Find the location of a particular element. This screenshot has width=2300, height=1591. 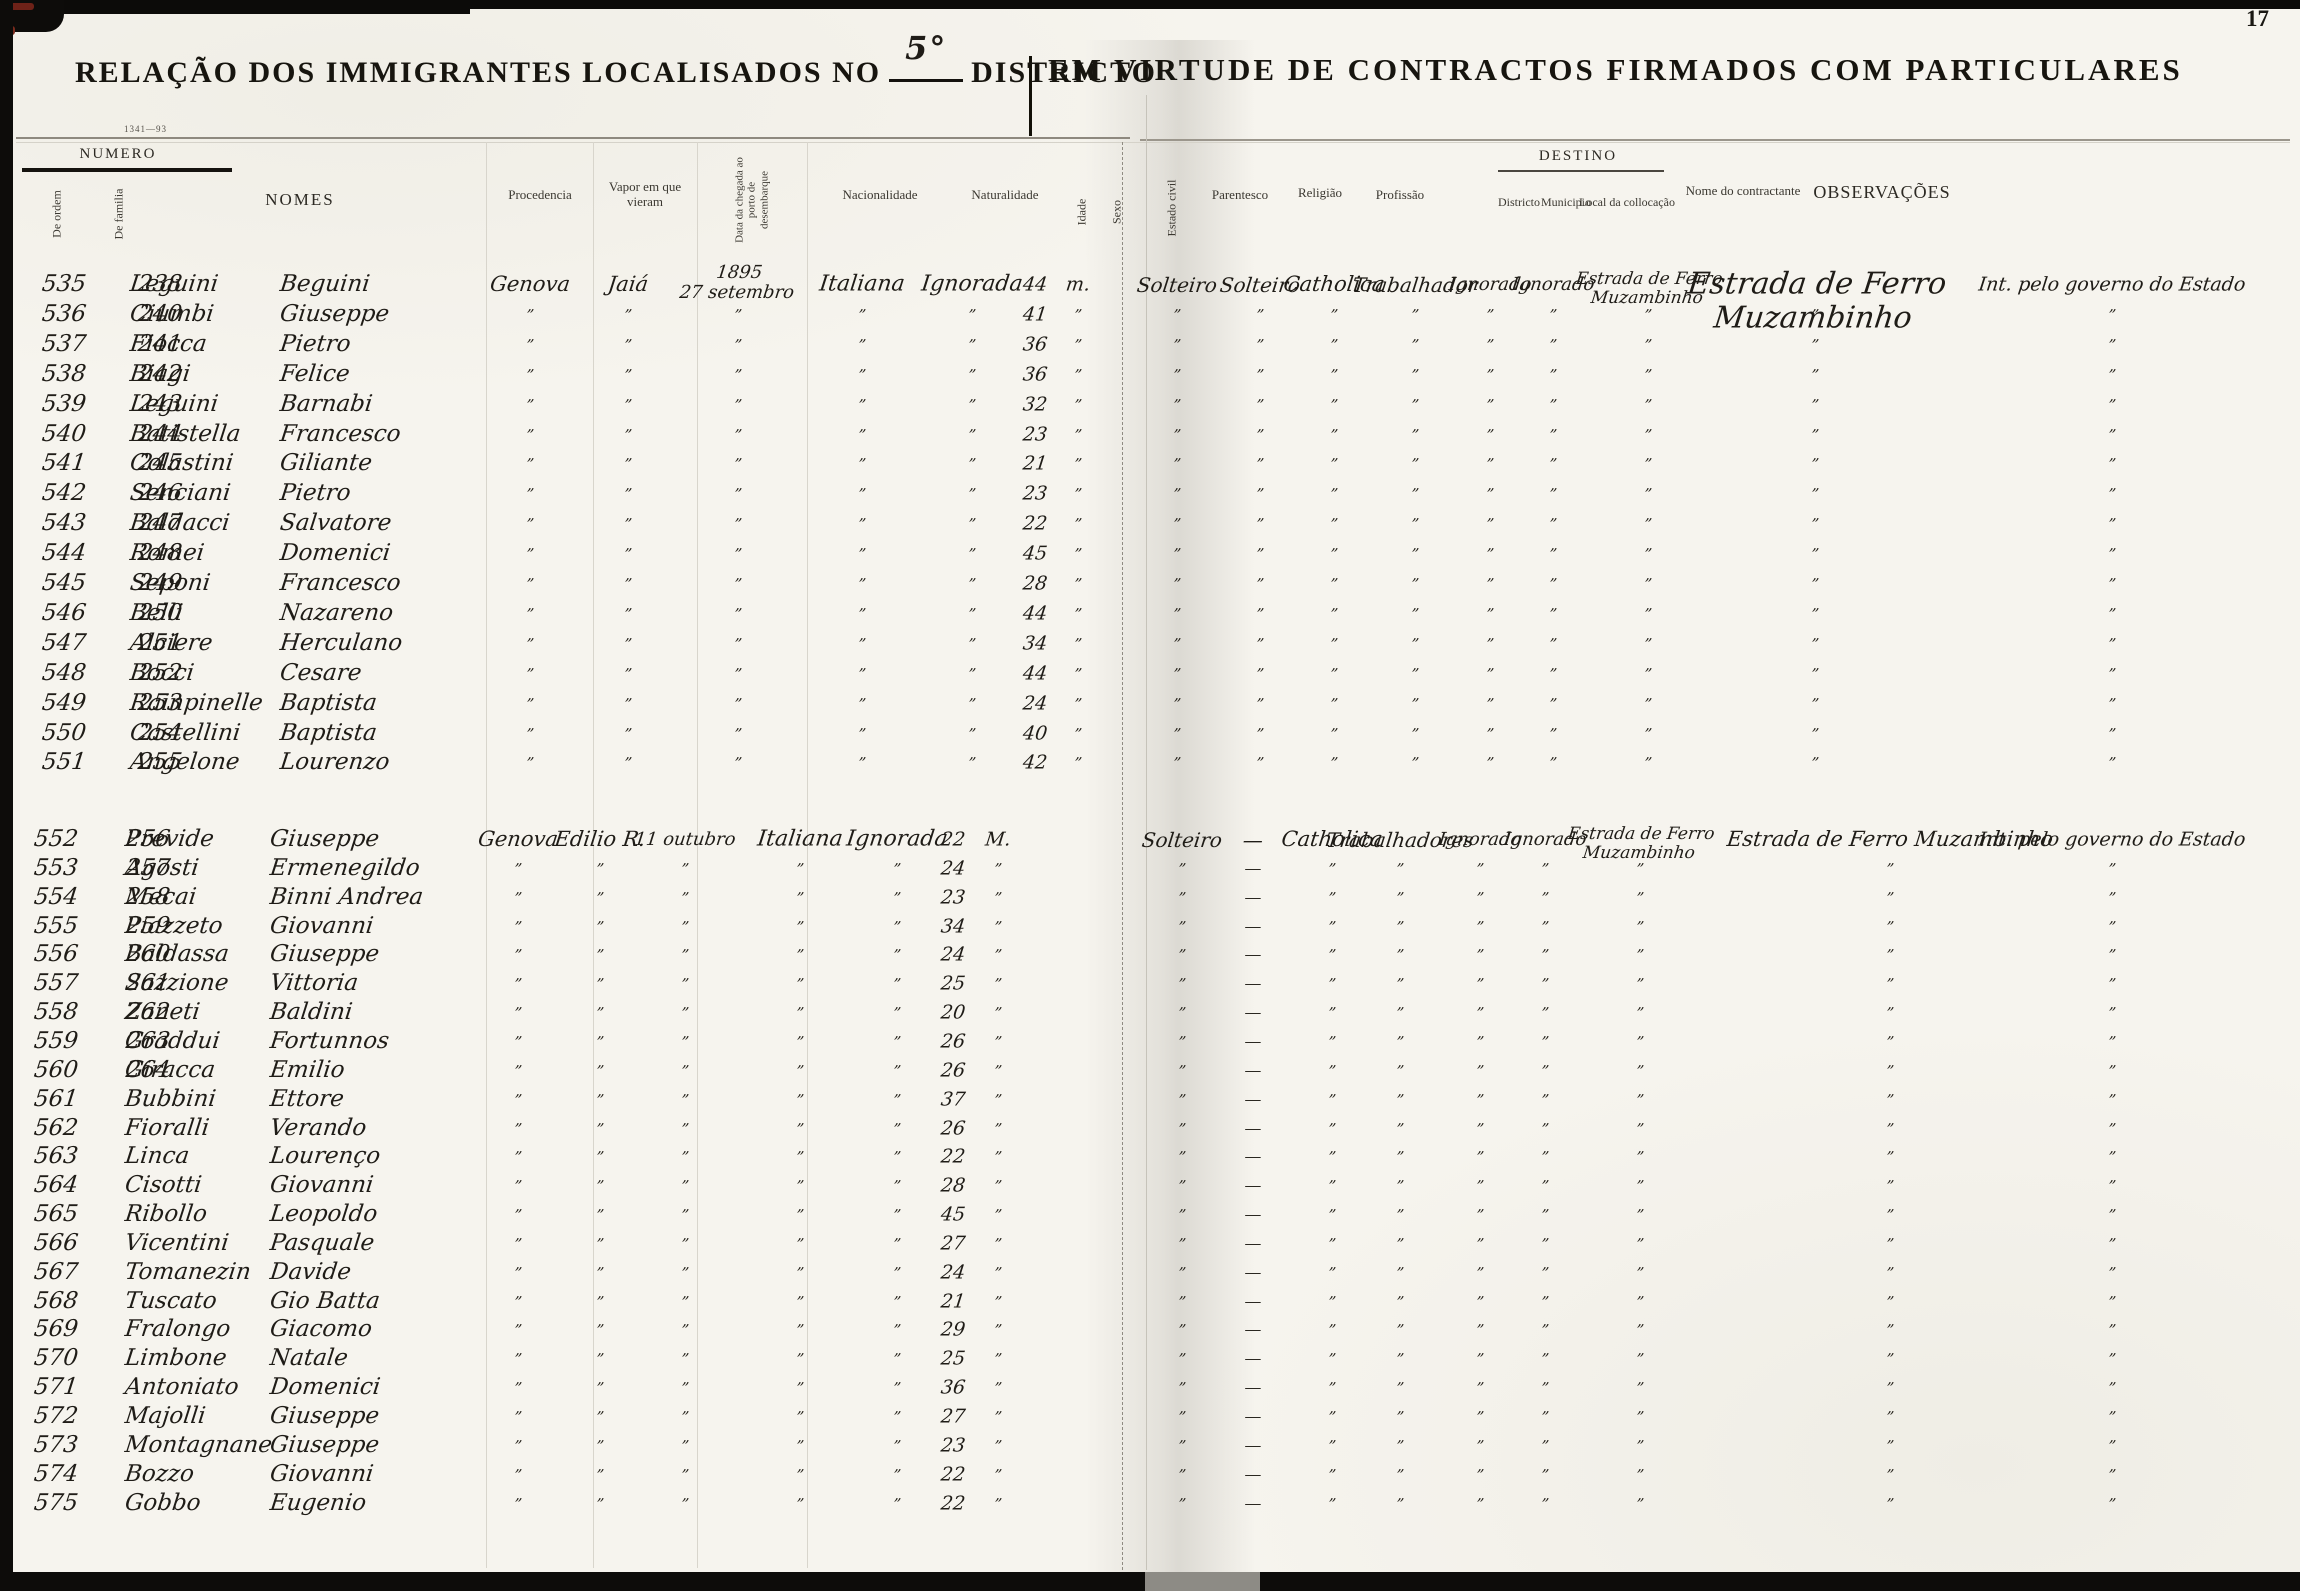

cell-surname: Belli is located at coordinates (156, 613).